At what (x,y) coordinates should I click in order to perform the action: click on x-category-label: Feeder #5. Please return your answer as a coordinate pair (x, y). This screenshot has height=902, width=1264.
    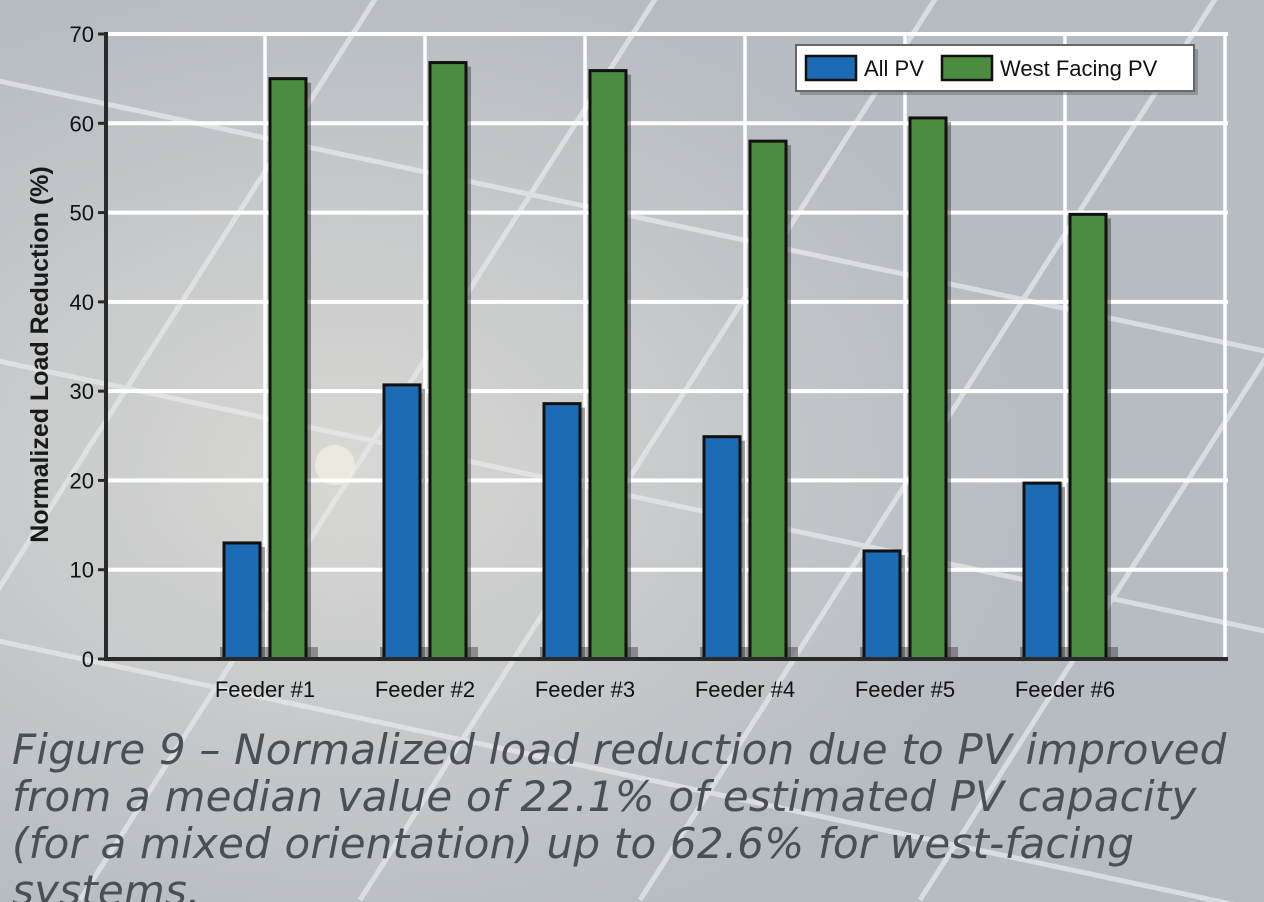
    Looking at the image, I should click on (905, 689).